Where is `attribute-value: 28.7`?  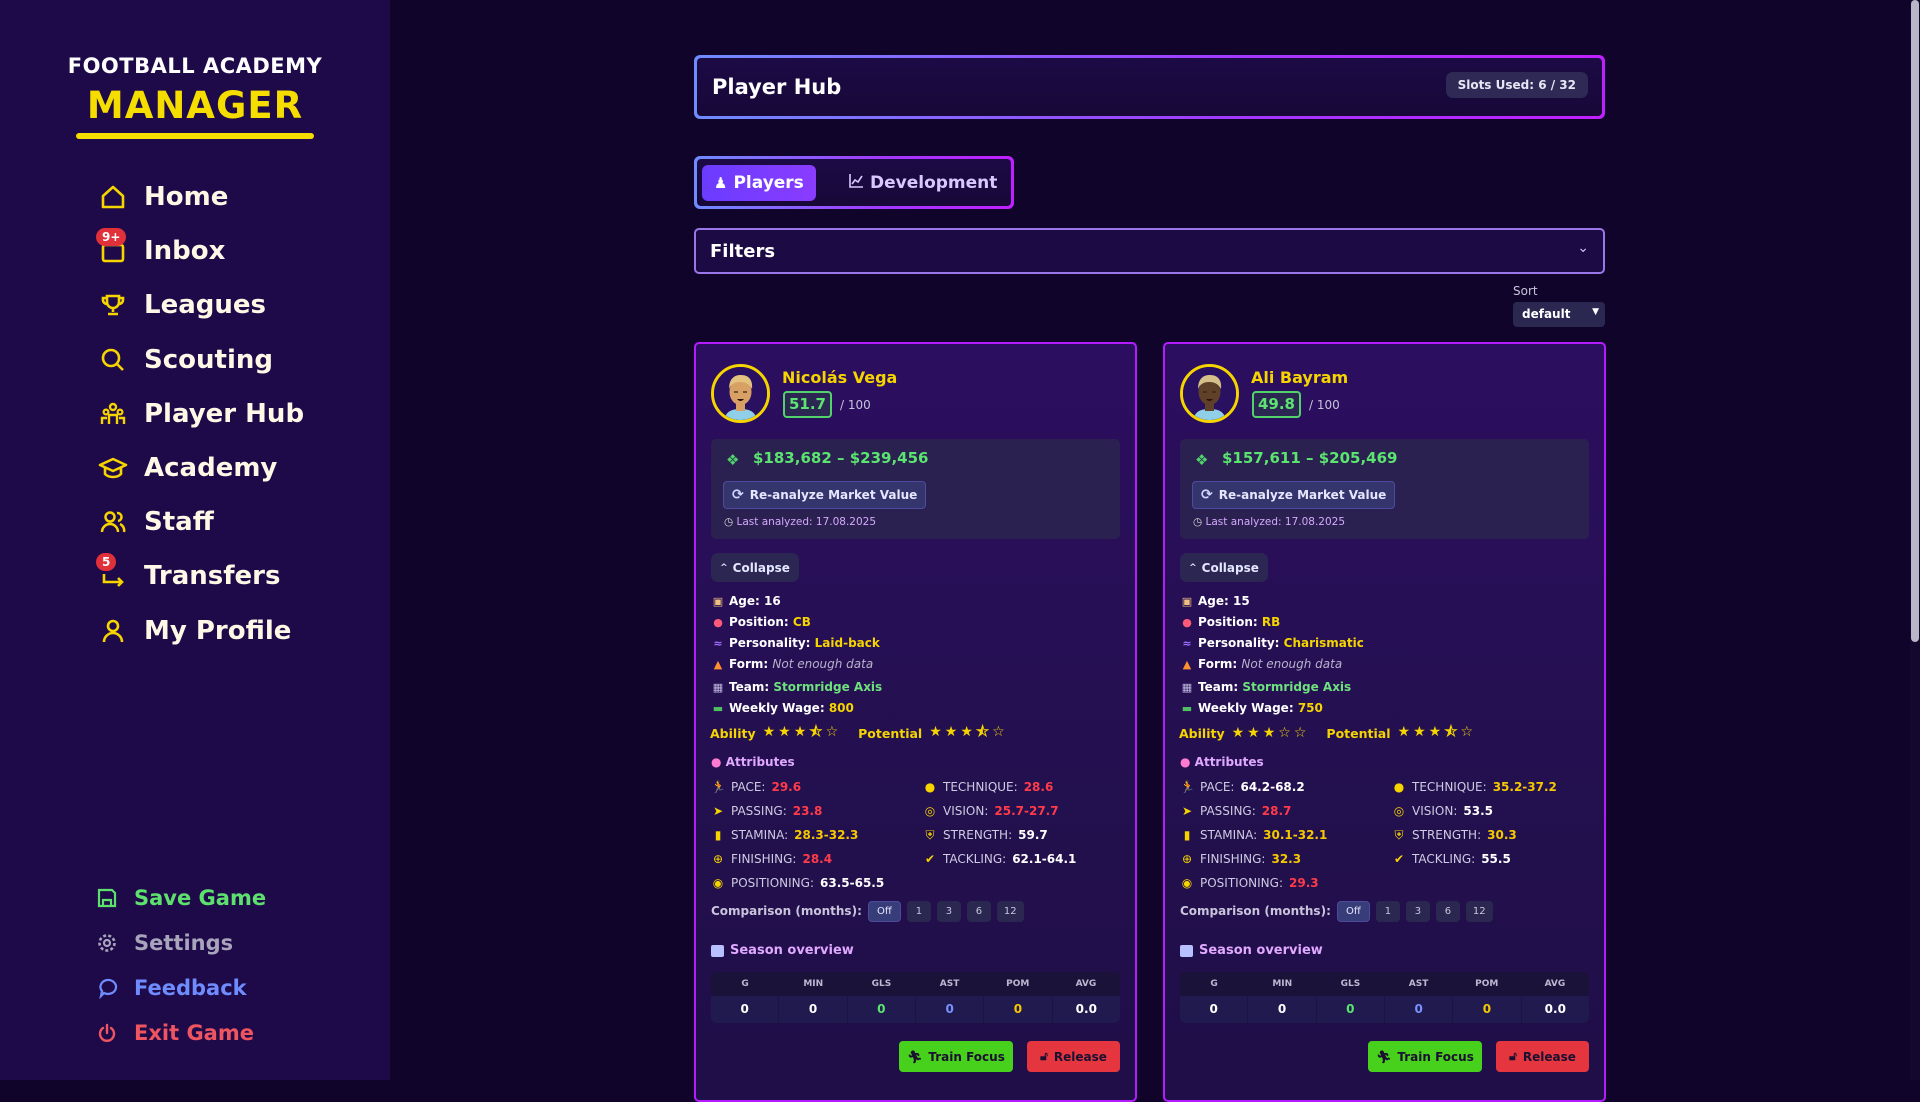 attribute-value: 28.7 is located at coordinates (1276, 811).